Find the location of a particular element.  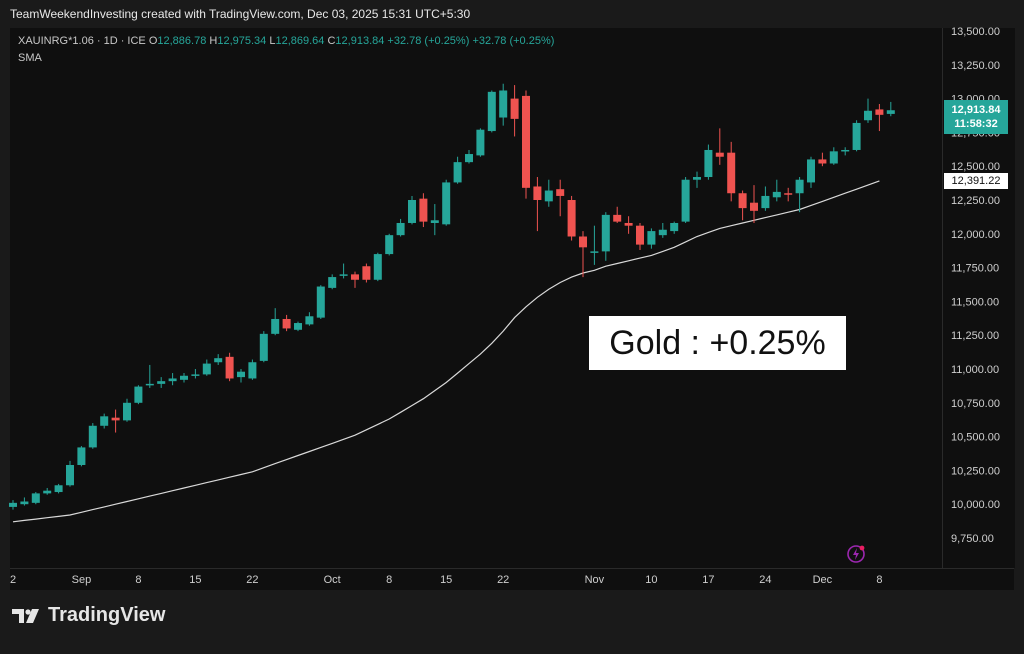

legend-high: 12,975.34 is located at coordinates (242, 41).